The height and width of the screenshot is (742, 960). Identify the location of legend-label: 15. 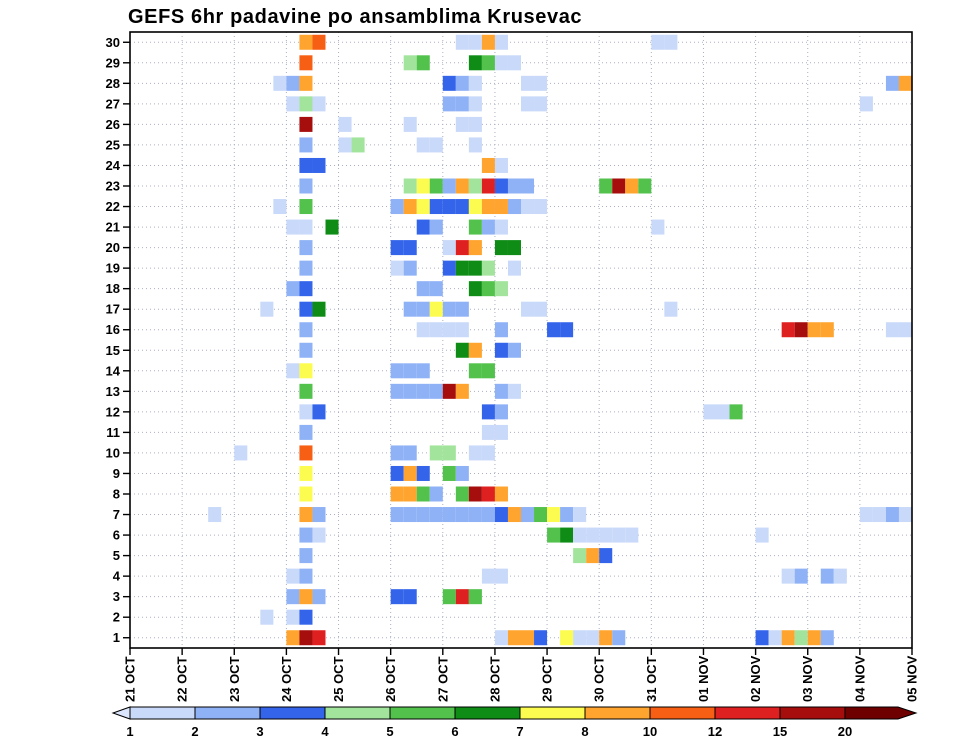
(780, 731).